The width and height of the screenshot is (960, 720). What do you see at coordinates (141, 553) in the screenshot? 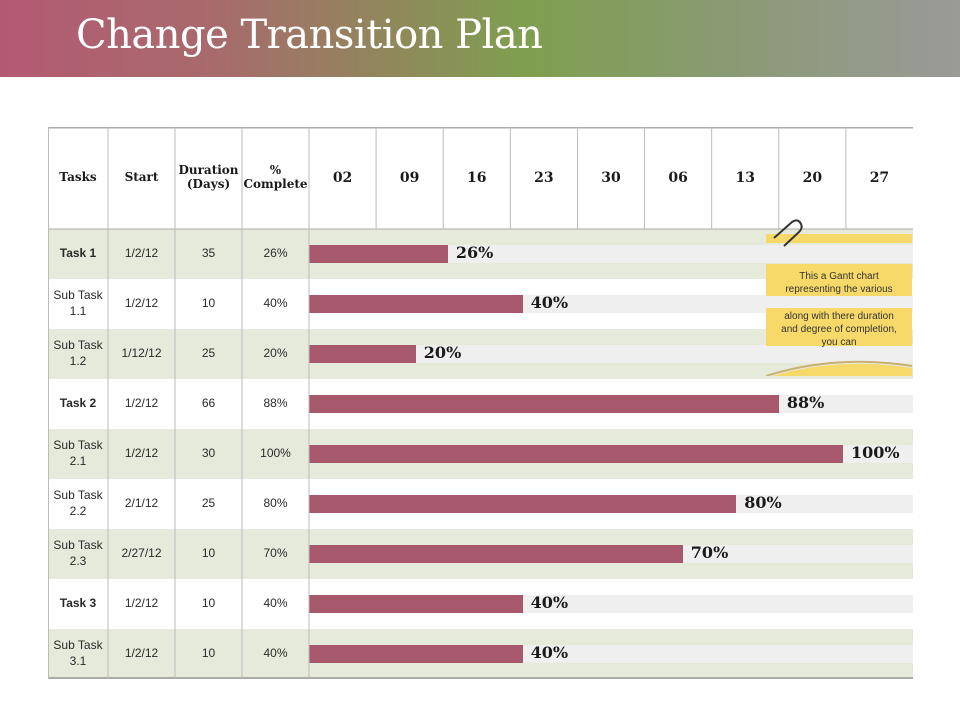
I see `start-cell: 2/27/12` at bounding box center [141, 553].